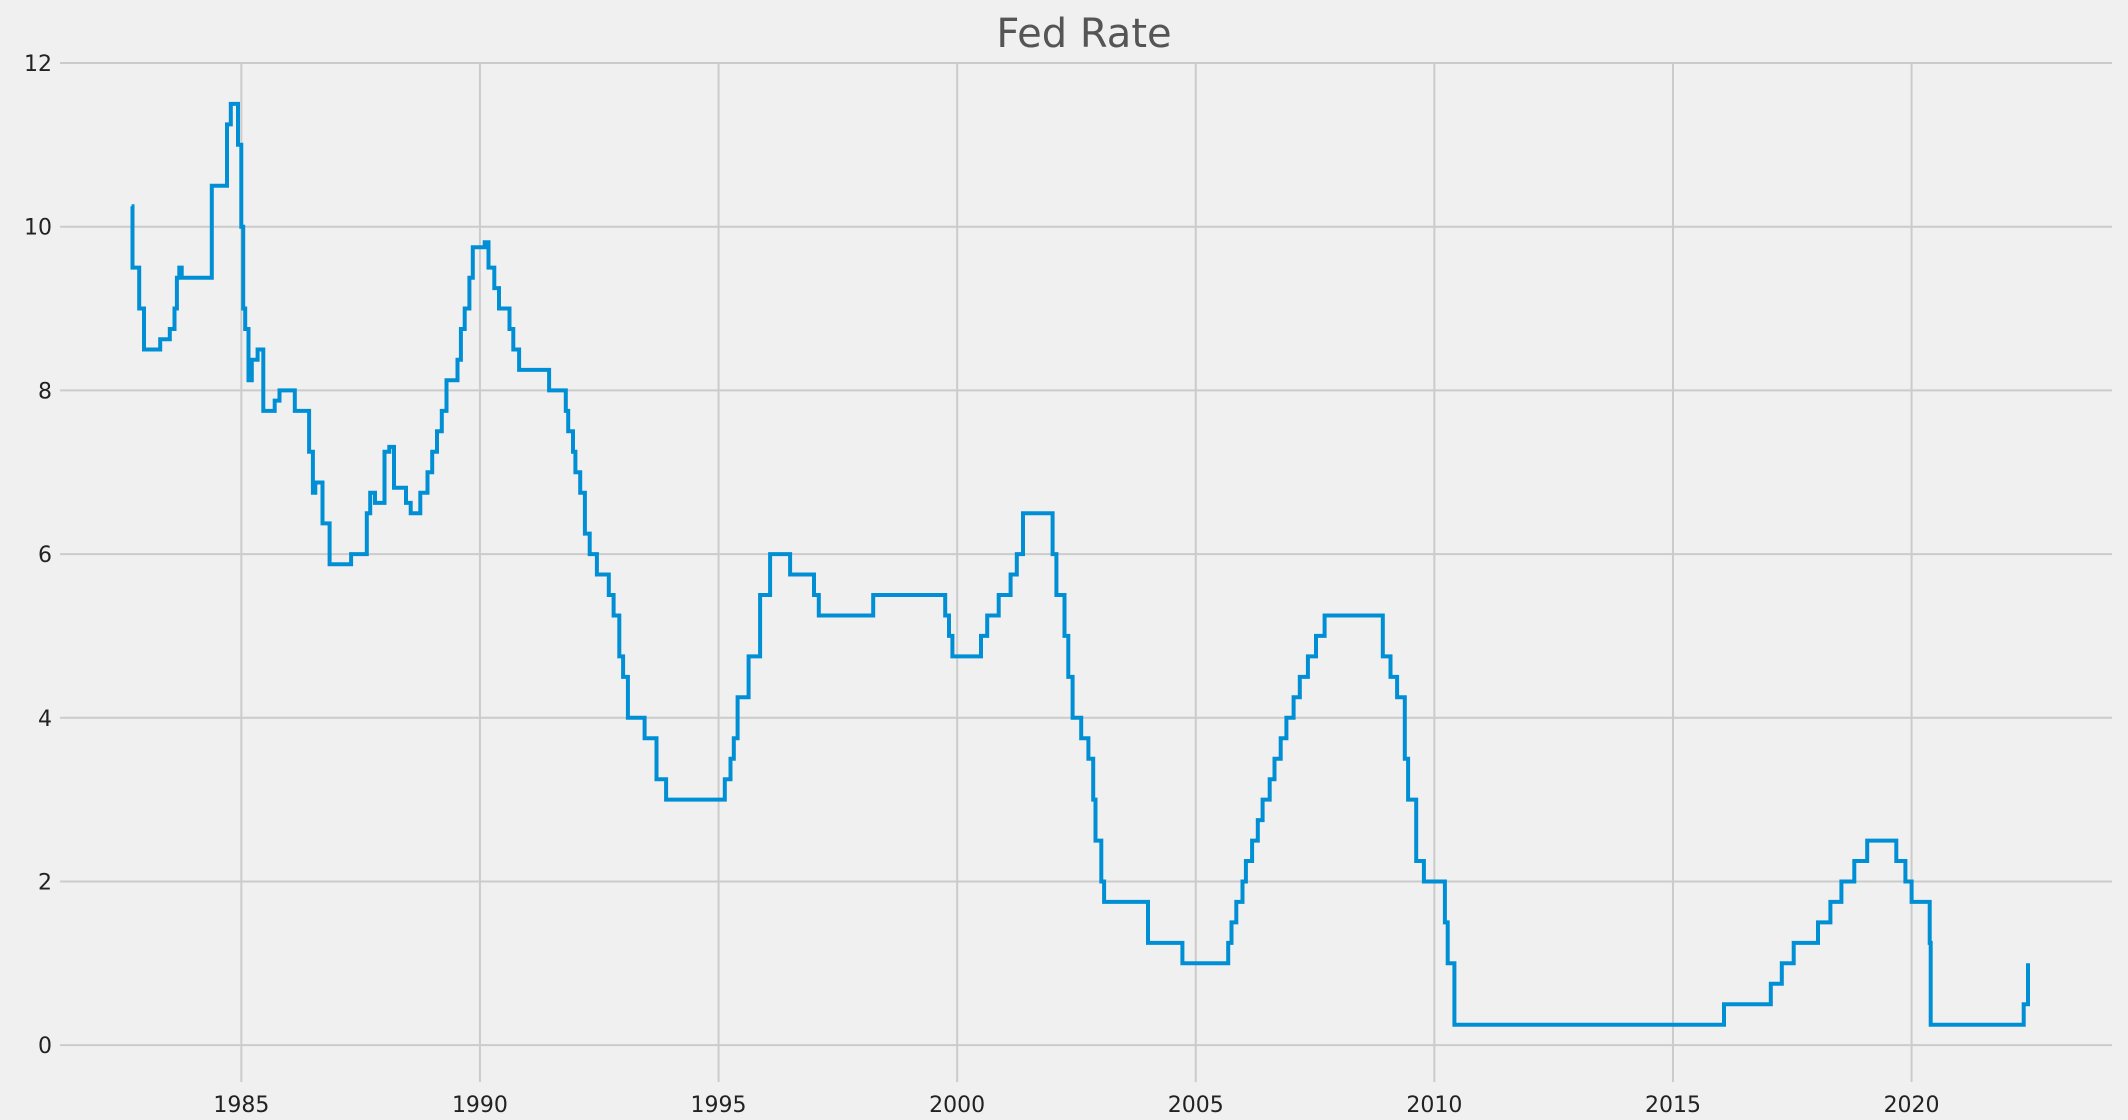 The image size is (2128, 1120). I want to click on x-tick-label: 2020, so click(1912, 1105).